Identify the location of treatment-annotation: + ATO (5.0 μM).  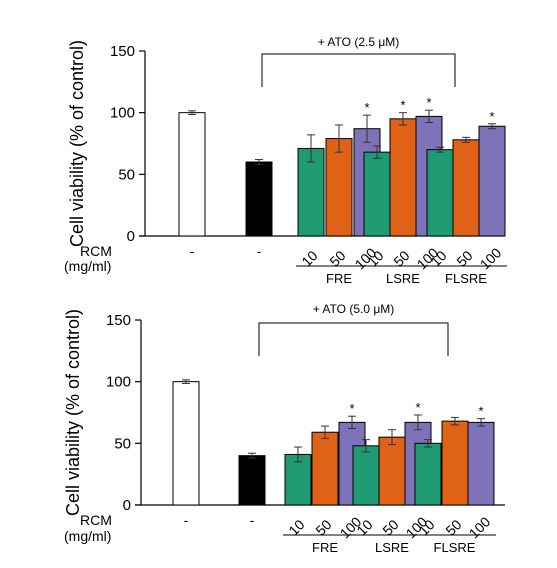
(354, 309).